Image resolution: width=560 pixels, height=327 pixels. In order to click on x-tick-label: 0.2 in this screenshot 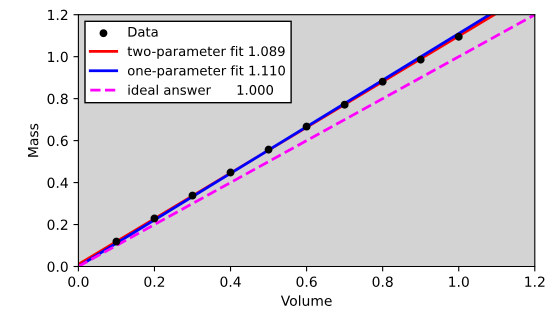, I will do `click(154, 281)`.